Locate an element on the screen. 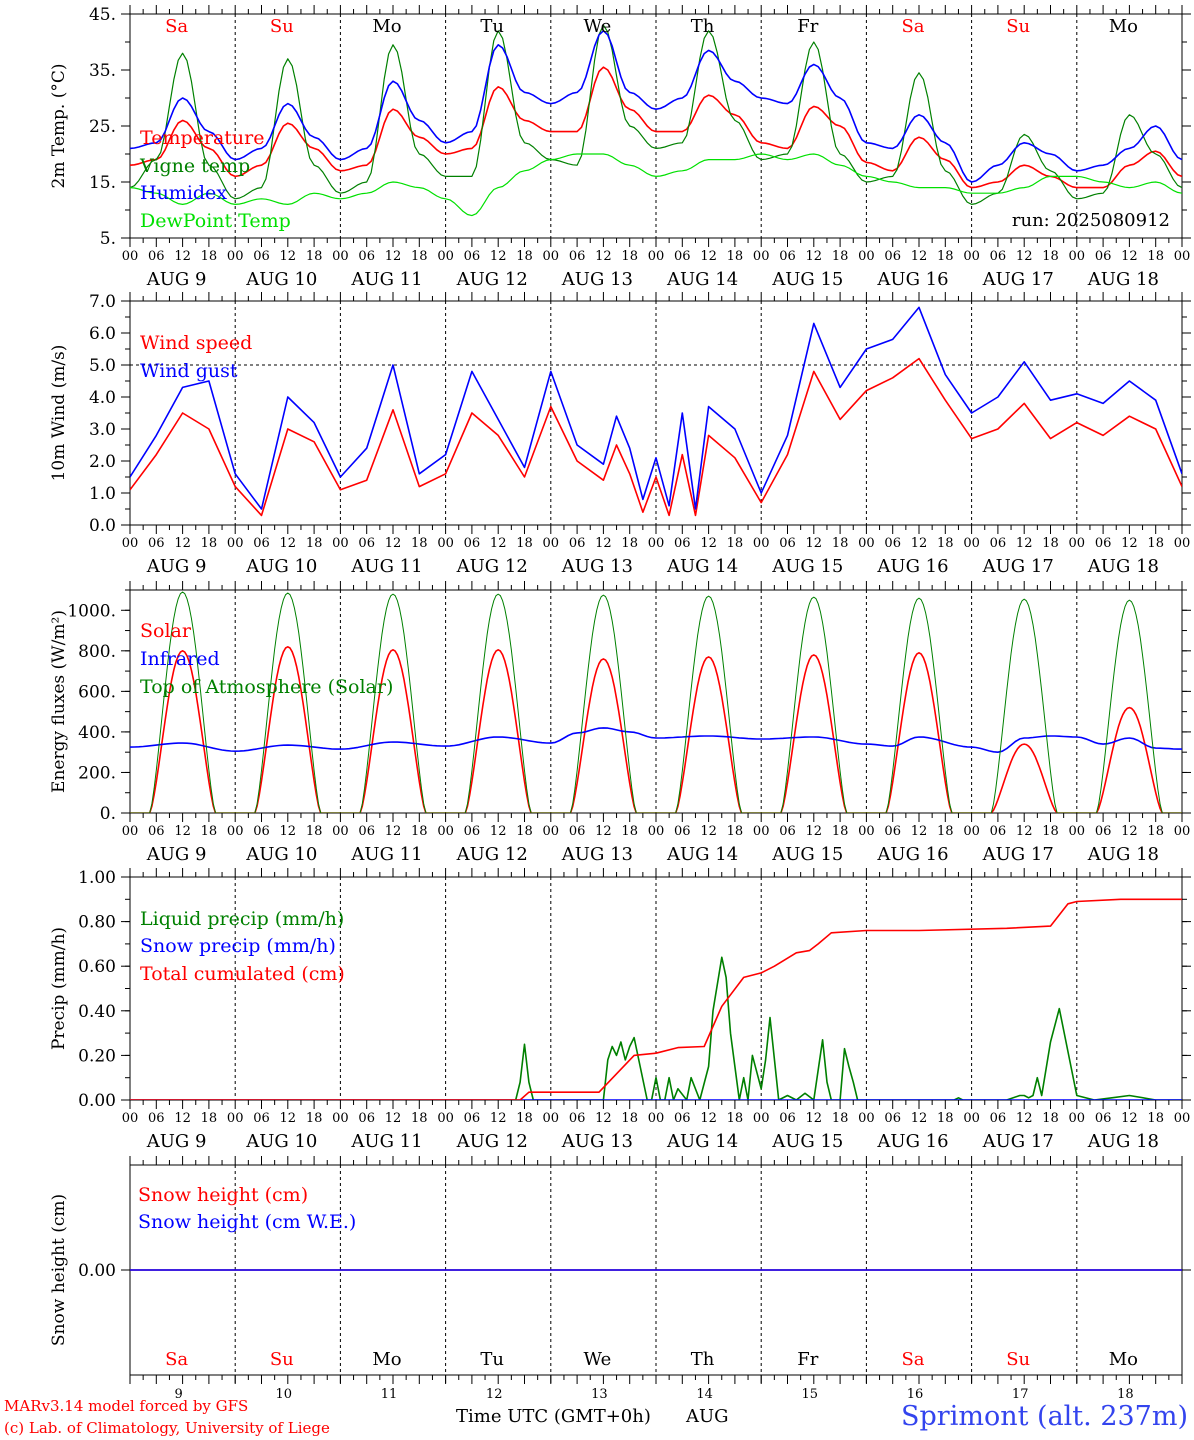 This screenshot has width=1194, height=1440. date-number: 16 is located at coordinates (915, 1394).